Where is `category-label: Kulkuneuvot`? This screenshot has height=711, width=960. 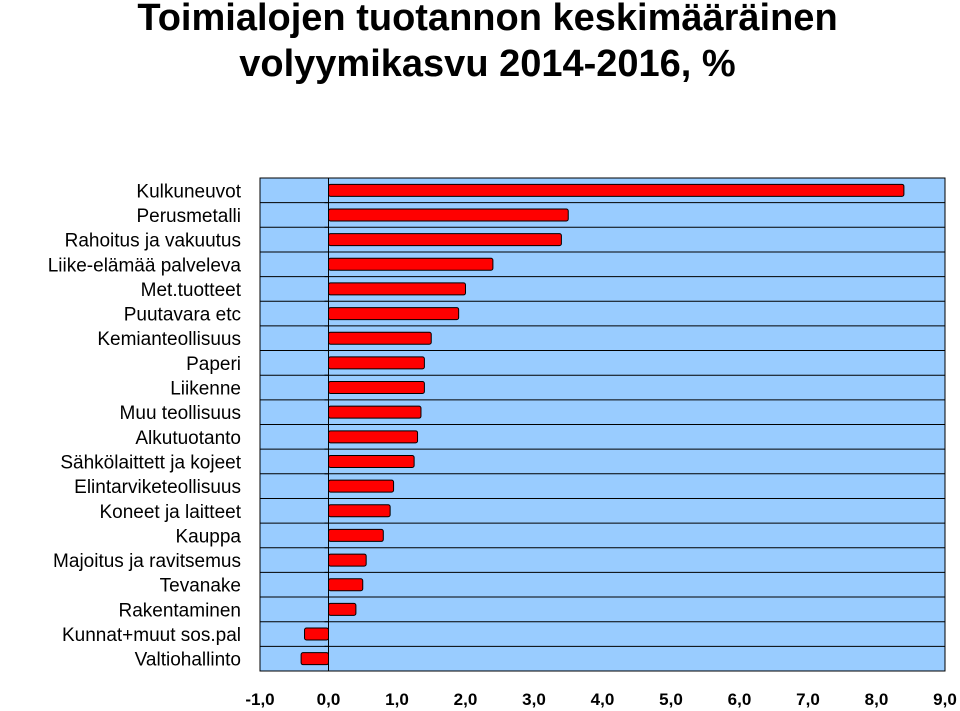
category-label: Kulkuneuvot is located at coordinates (188, 191).